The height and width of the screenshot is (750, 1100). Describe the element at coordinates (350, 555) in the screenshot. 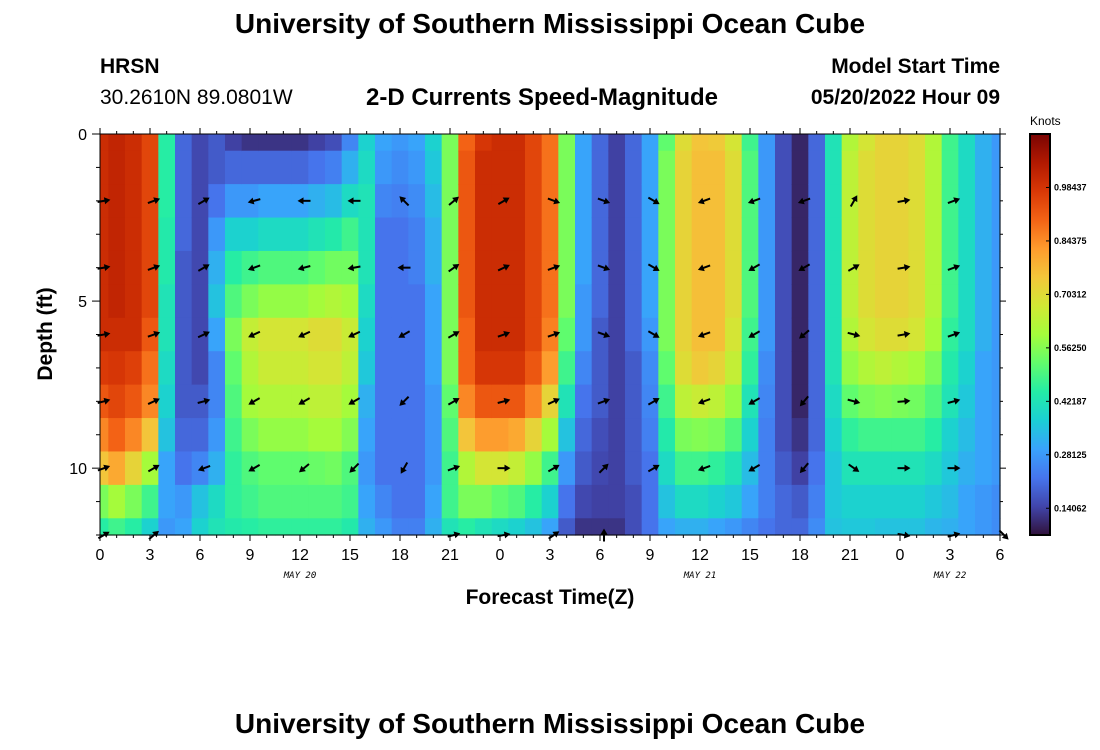

I see `x-tick-label: 15` at that location.